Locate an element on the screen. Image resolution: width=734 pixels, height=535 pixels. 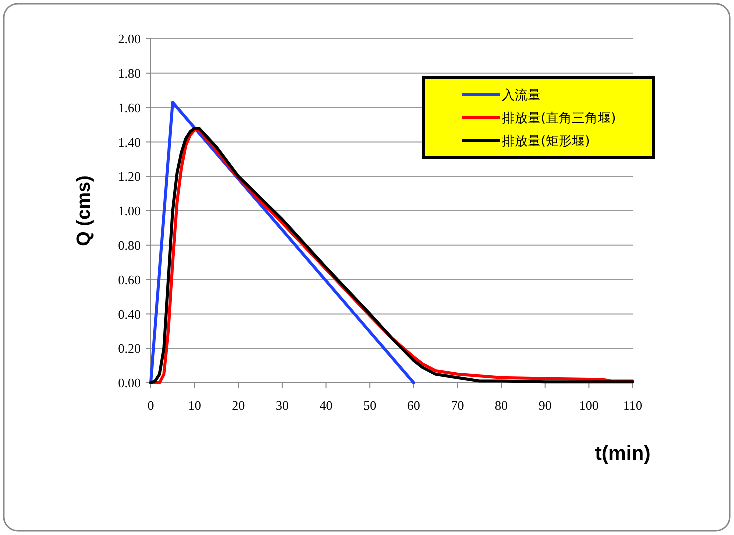
x-tick-label: 50 is located at coordinates (370, 405).